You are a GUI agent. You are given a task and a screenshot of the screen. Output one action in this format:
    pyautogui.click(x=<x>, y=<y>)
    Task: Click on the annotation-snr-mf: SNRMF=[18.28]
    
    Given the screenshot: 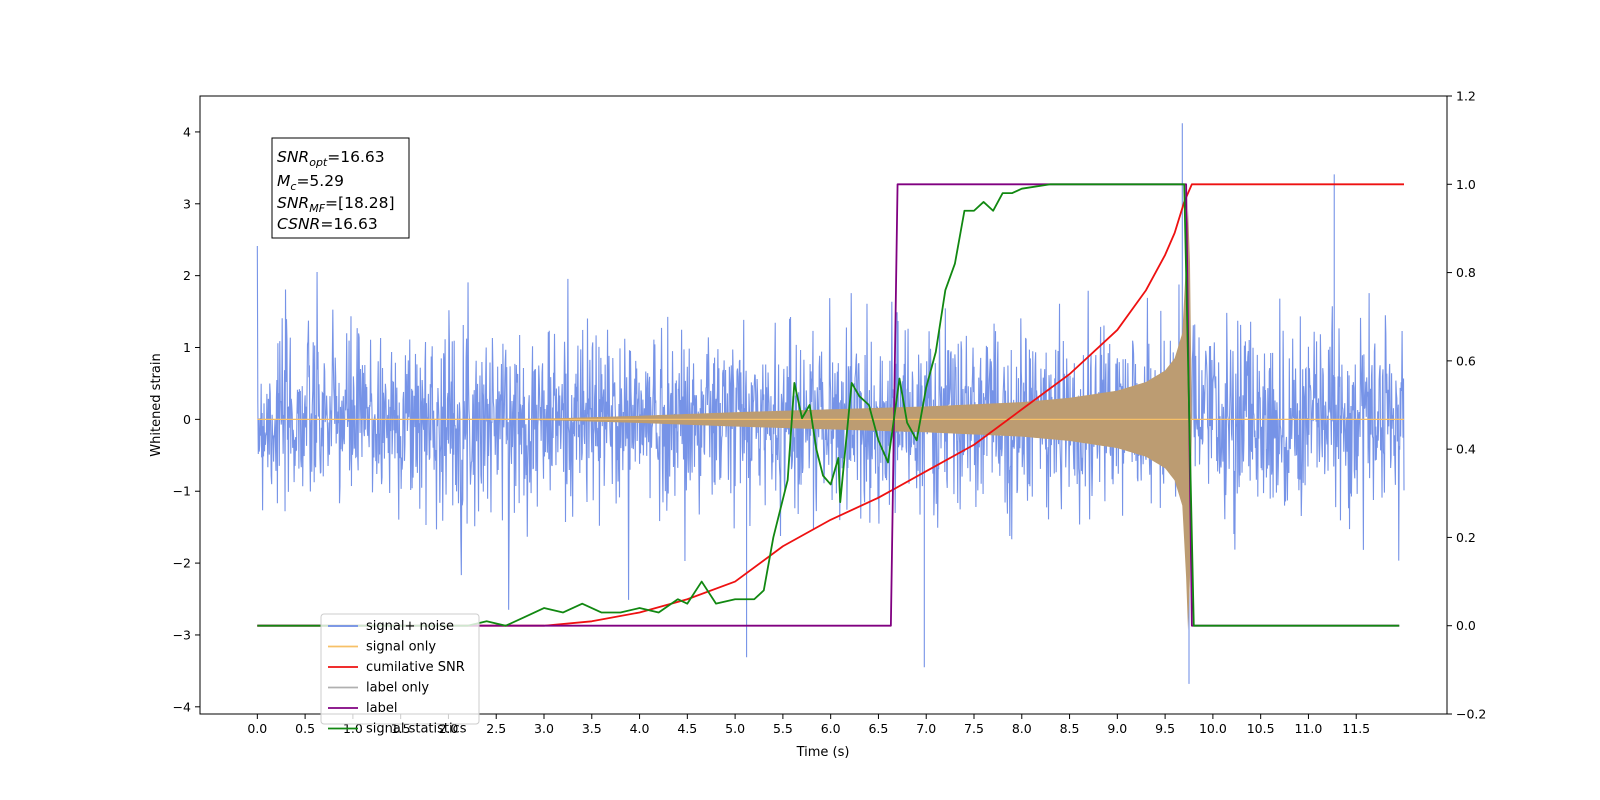 What is the action you would take?
    pyautogui.click(x=336, y=204)
    